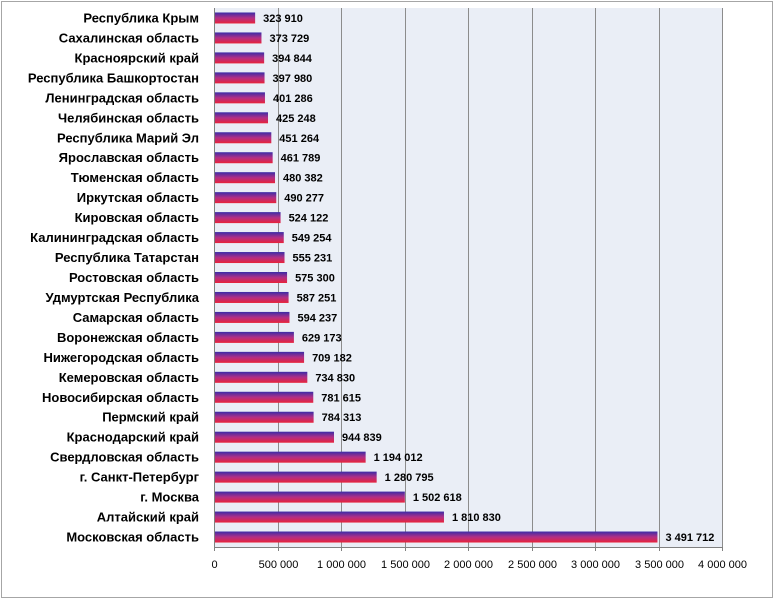  I want to click on category-label: Кемеровская область, so click(129, 377).